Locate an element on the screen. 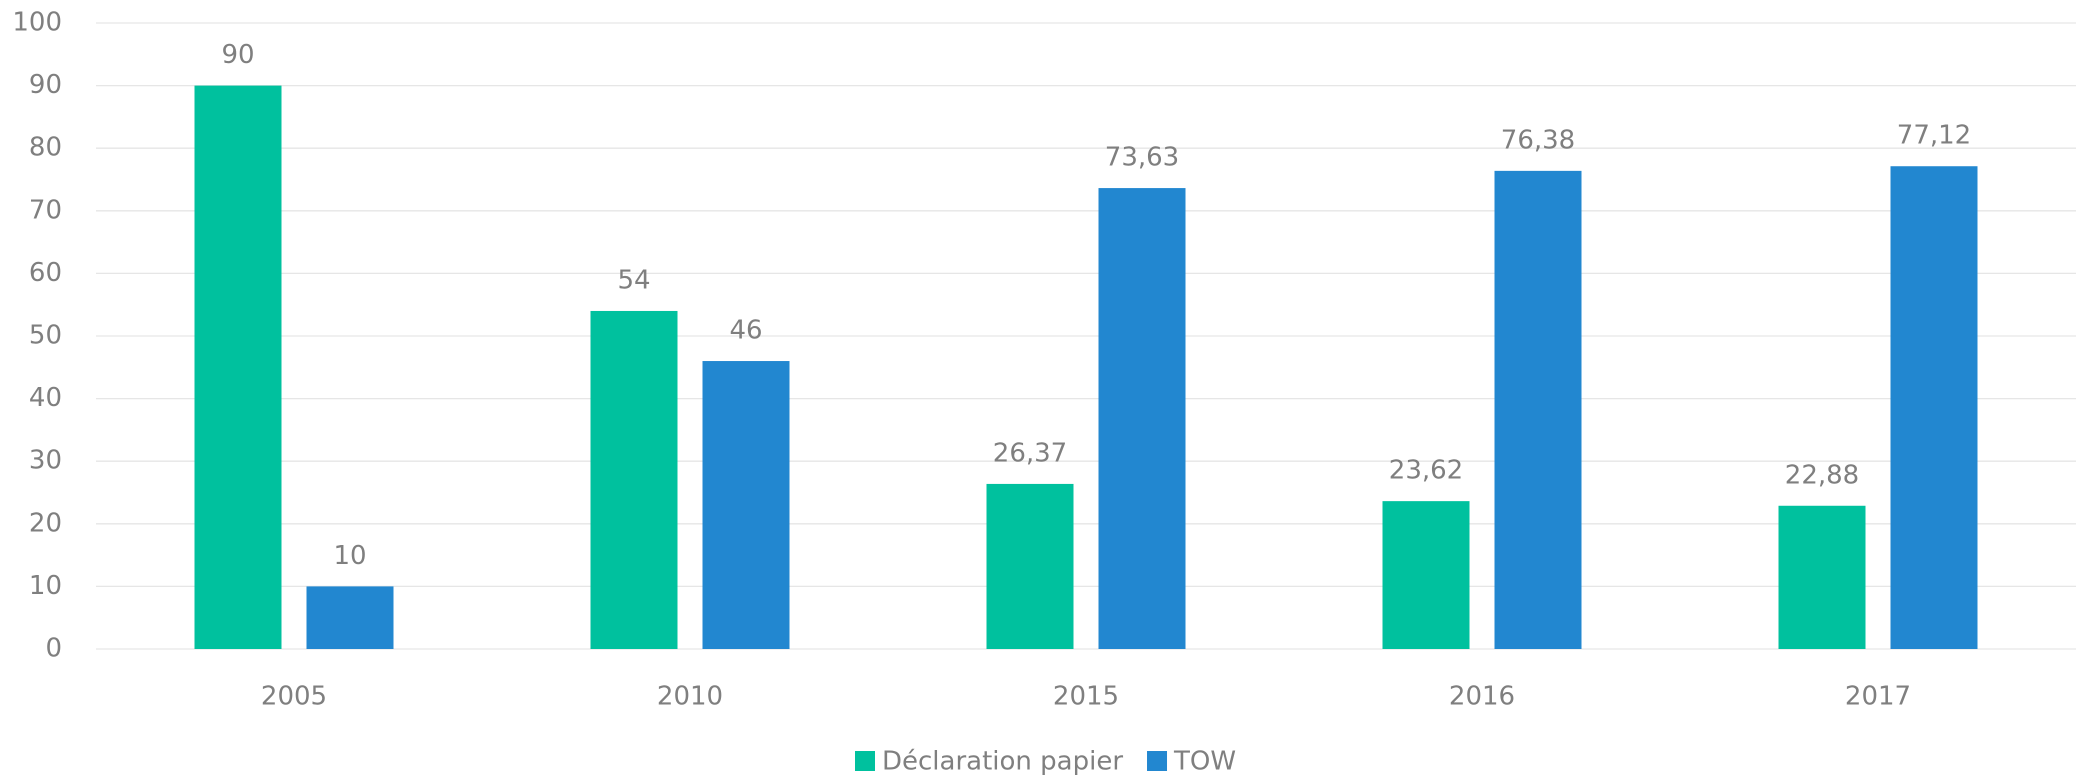 This screenshot has height=781, width=2093. legend-label: Déclaration papier is located at coordinates (1002, 762).